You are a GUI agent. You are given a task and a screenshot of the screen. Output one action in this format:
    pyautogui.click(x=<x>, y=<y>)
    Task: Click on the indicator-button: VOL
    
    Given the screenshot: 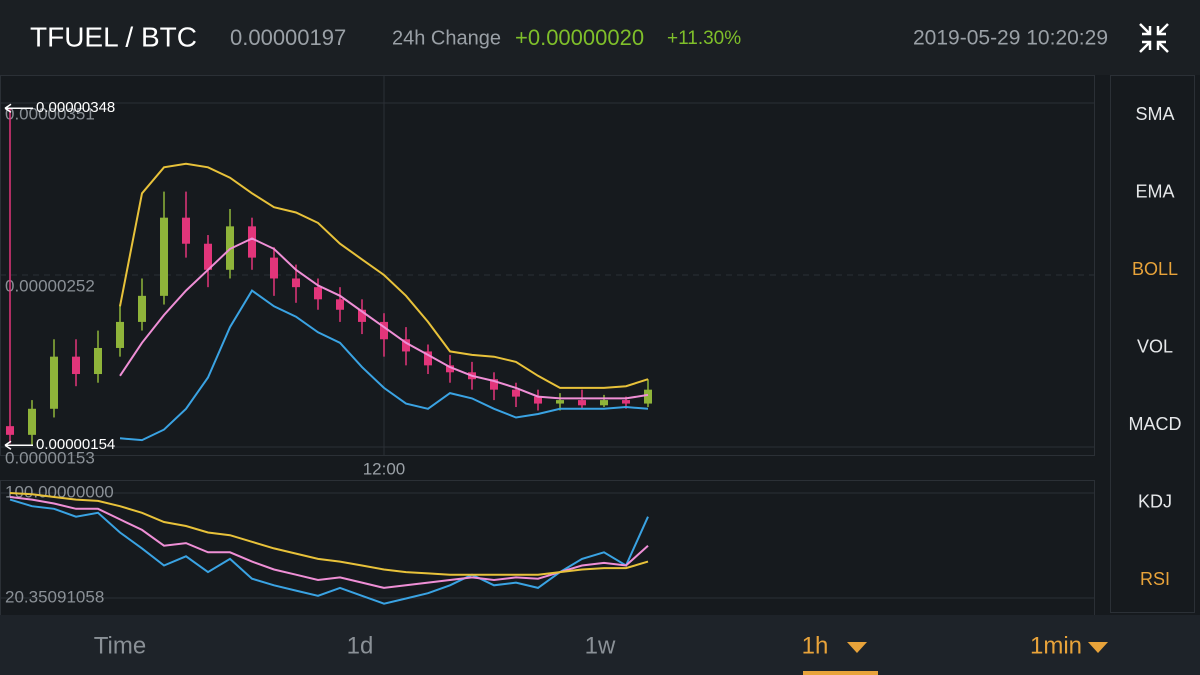 What is the action you would take?
    pyautogui.click(x=1155, y=346)
    